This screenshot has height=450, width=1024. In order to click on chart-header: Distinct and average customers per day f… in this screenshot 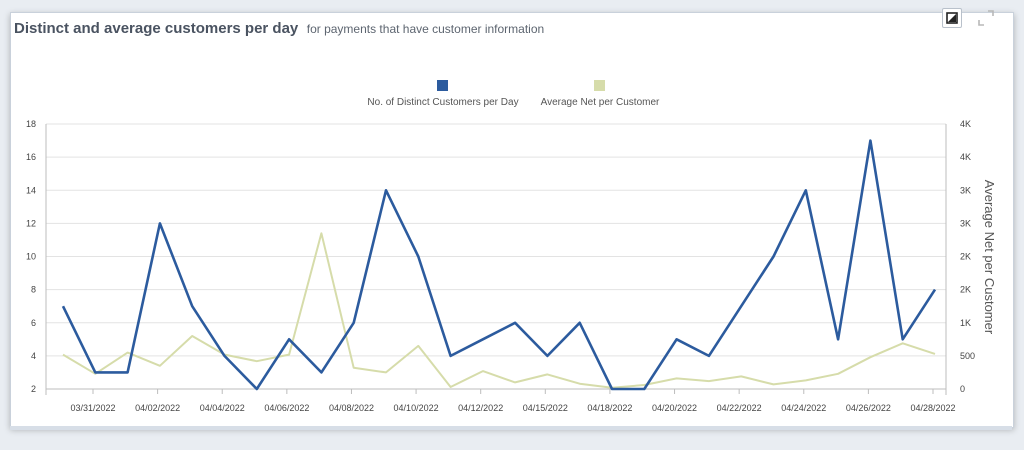, I will do `click(279, 29)`.